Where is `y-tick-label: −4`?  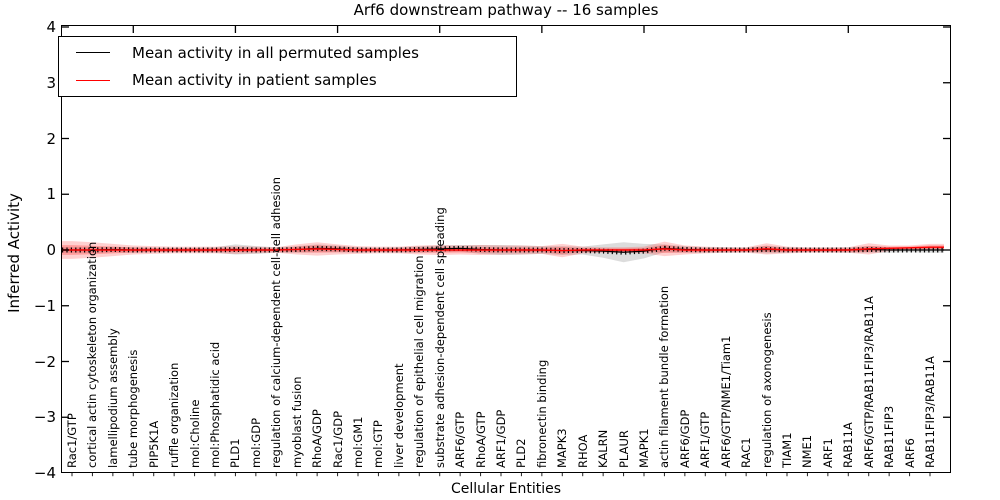
y-tick-label: −4 is located at coordinates (44, 473).